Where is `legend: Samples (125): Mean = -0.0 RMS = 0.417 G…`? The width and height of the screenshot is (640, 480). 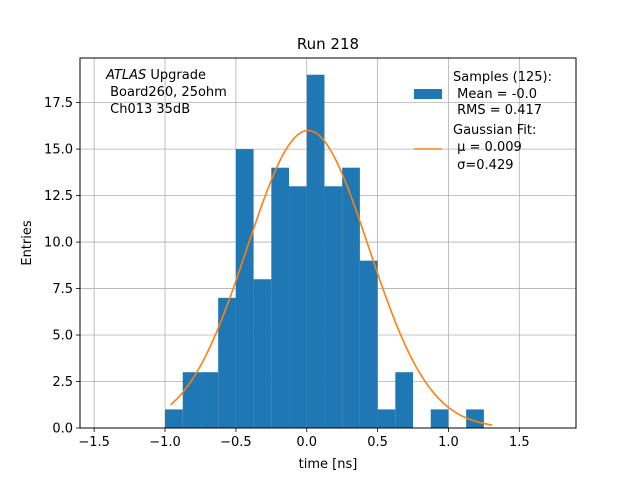 legend: Samples (125): Mean = -0.0 RMS = 0.417 G… is located at coordinates (483, 121).